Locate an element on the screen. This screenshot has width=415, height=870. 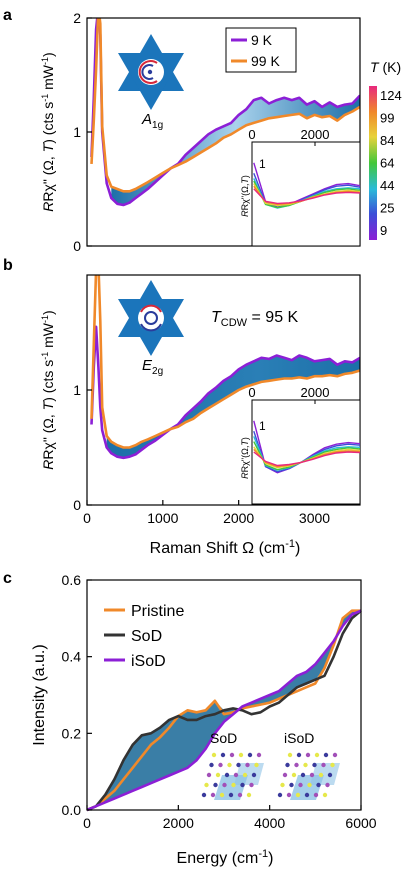
panel-b-ticks: 0 1 0 1000 2000 3000 is located at coordinates (201, 454).